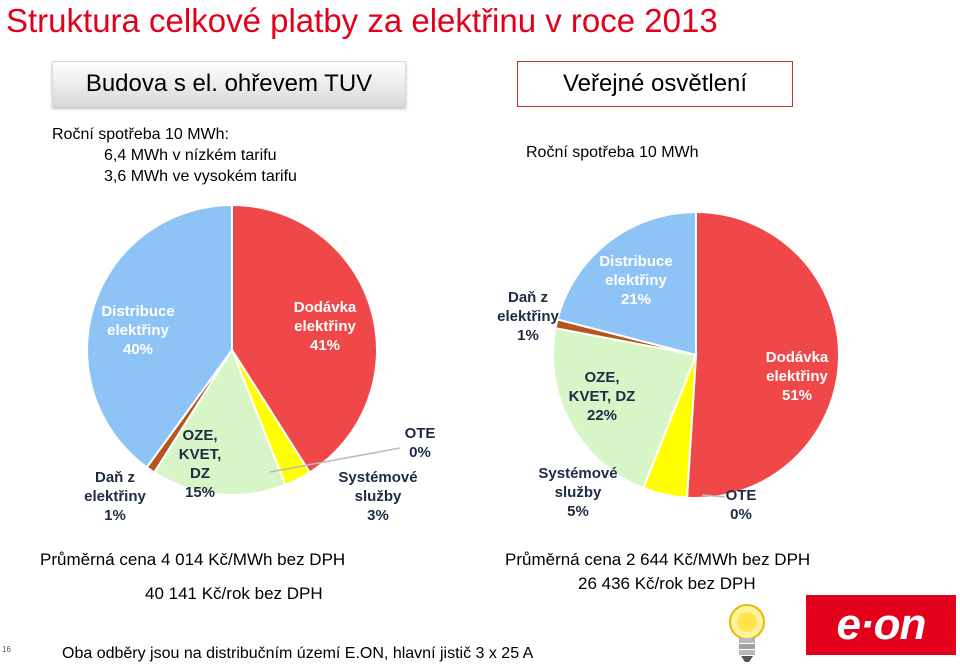  What do you see at coordinates (797, 376) in the screenshot?
I see `slice-label: Dodávka elektřiny 51%` at bounding box center [797, 376].